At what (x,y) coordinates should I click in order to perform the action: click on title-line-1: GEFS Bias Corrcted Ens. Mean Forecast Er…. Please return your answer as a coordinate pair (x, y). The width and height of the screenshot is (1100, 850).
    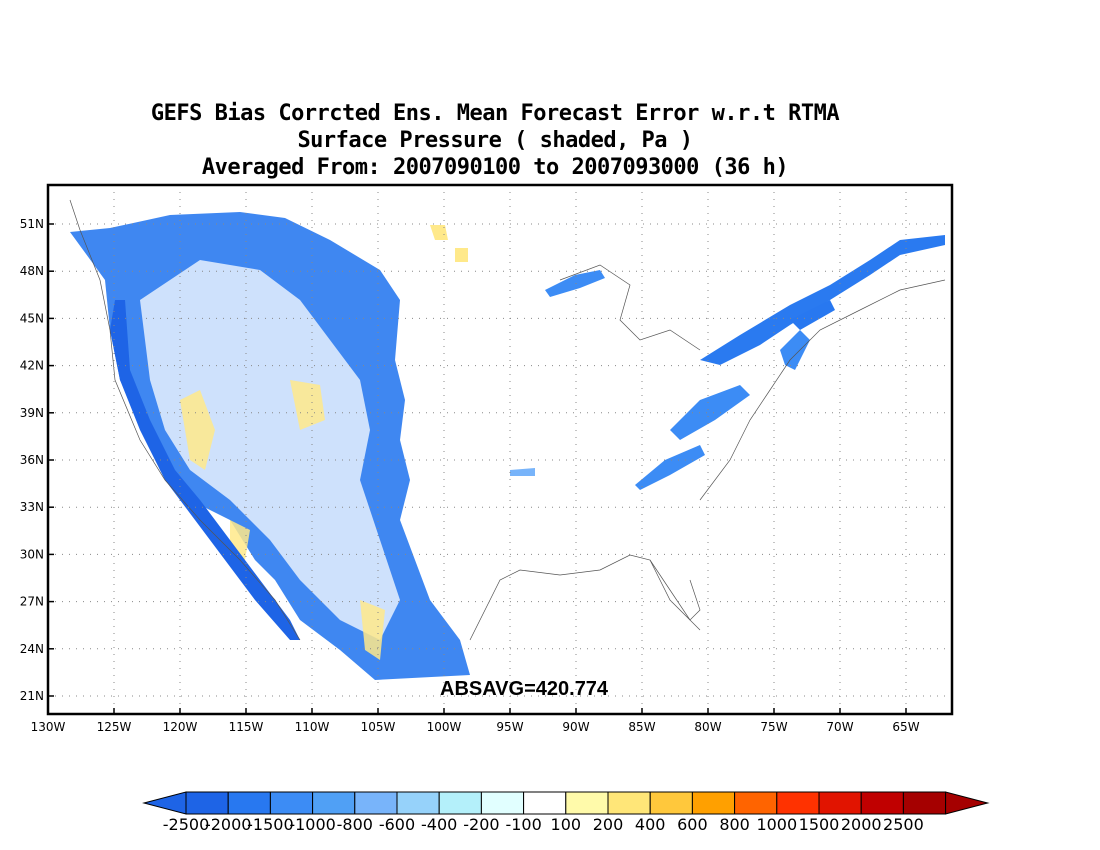
    Looking at the image, I should click on (495, 113).